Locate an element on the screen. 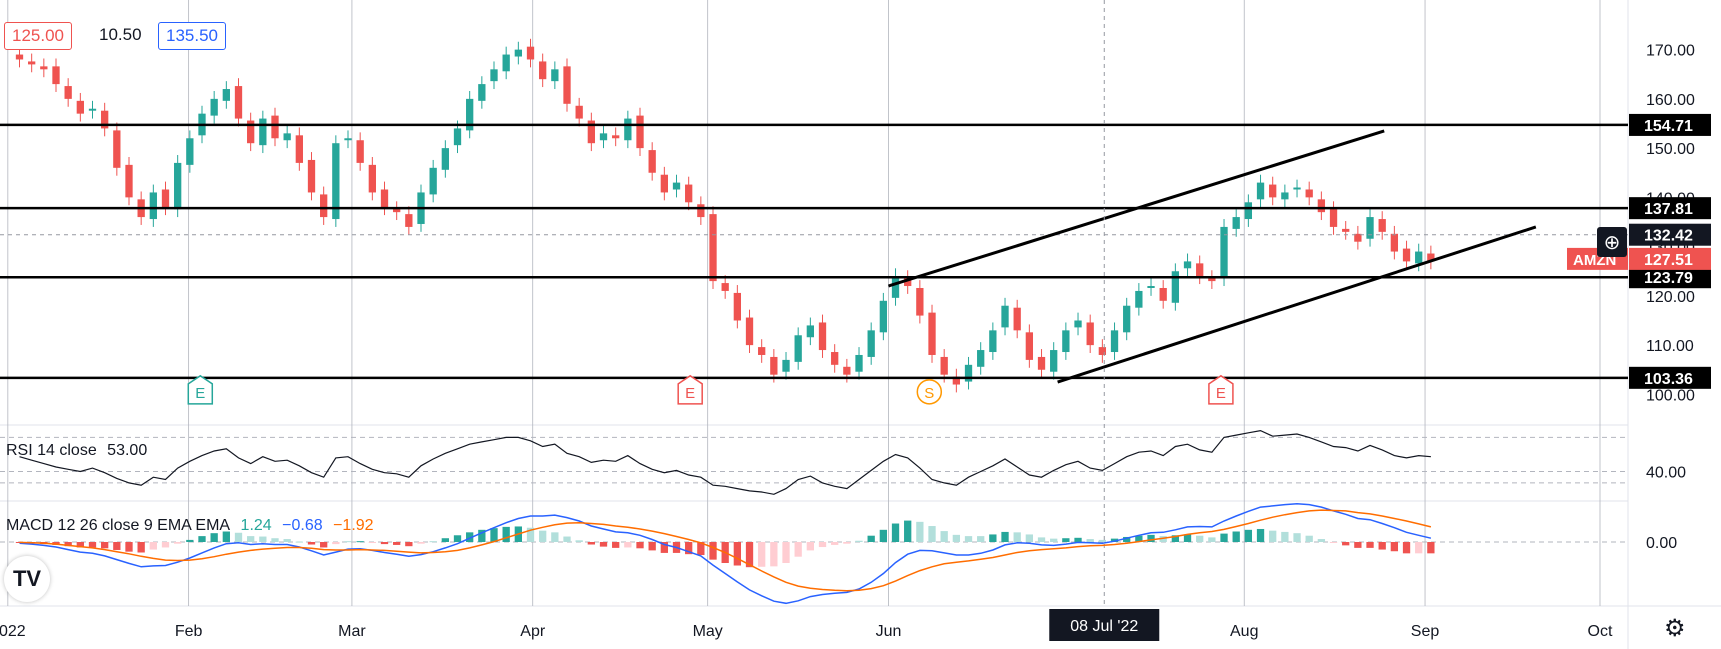 Image resolution: width=1721 pixels, height=649 pixels. legend-spread: 10.50 is located at coordinates (120, 35).